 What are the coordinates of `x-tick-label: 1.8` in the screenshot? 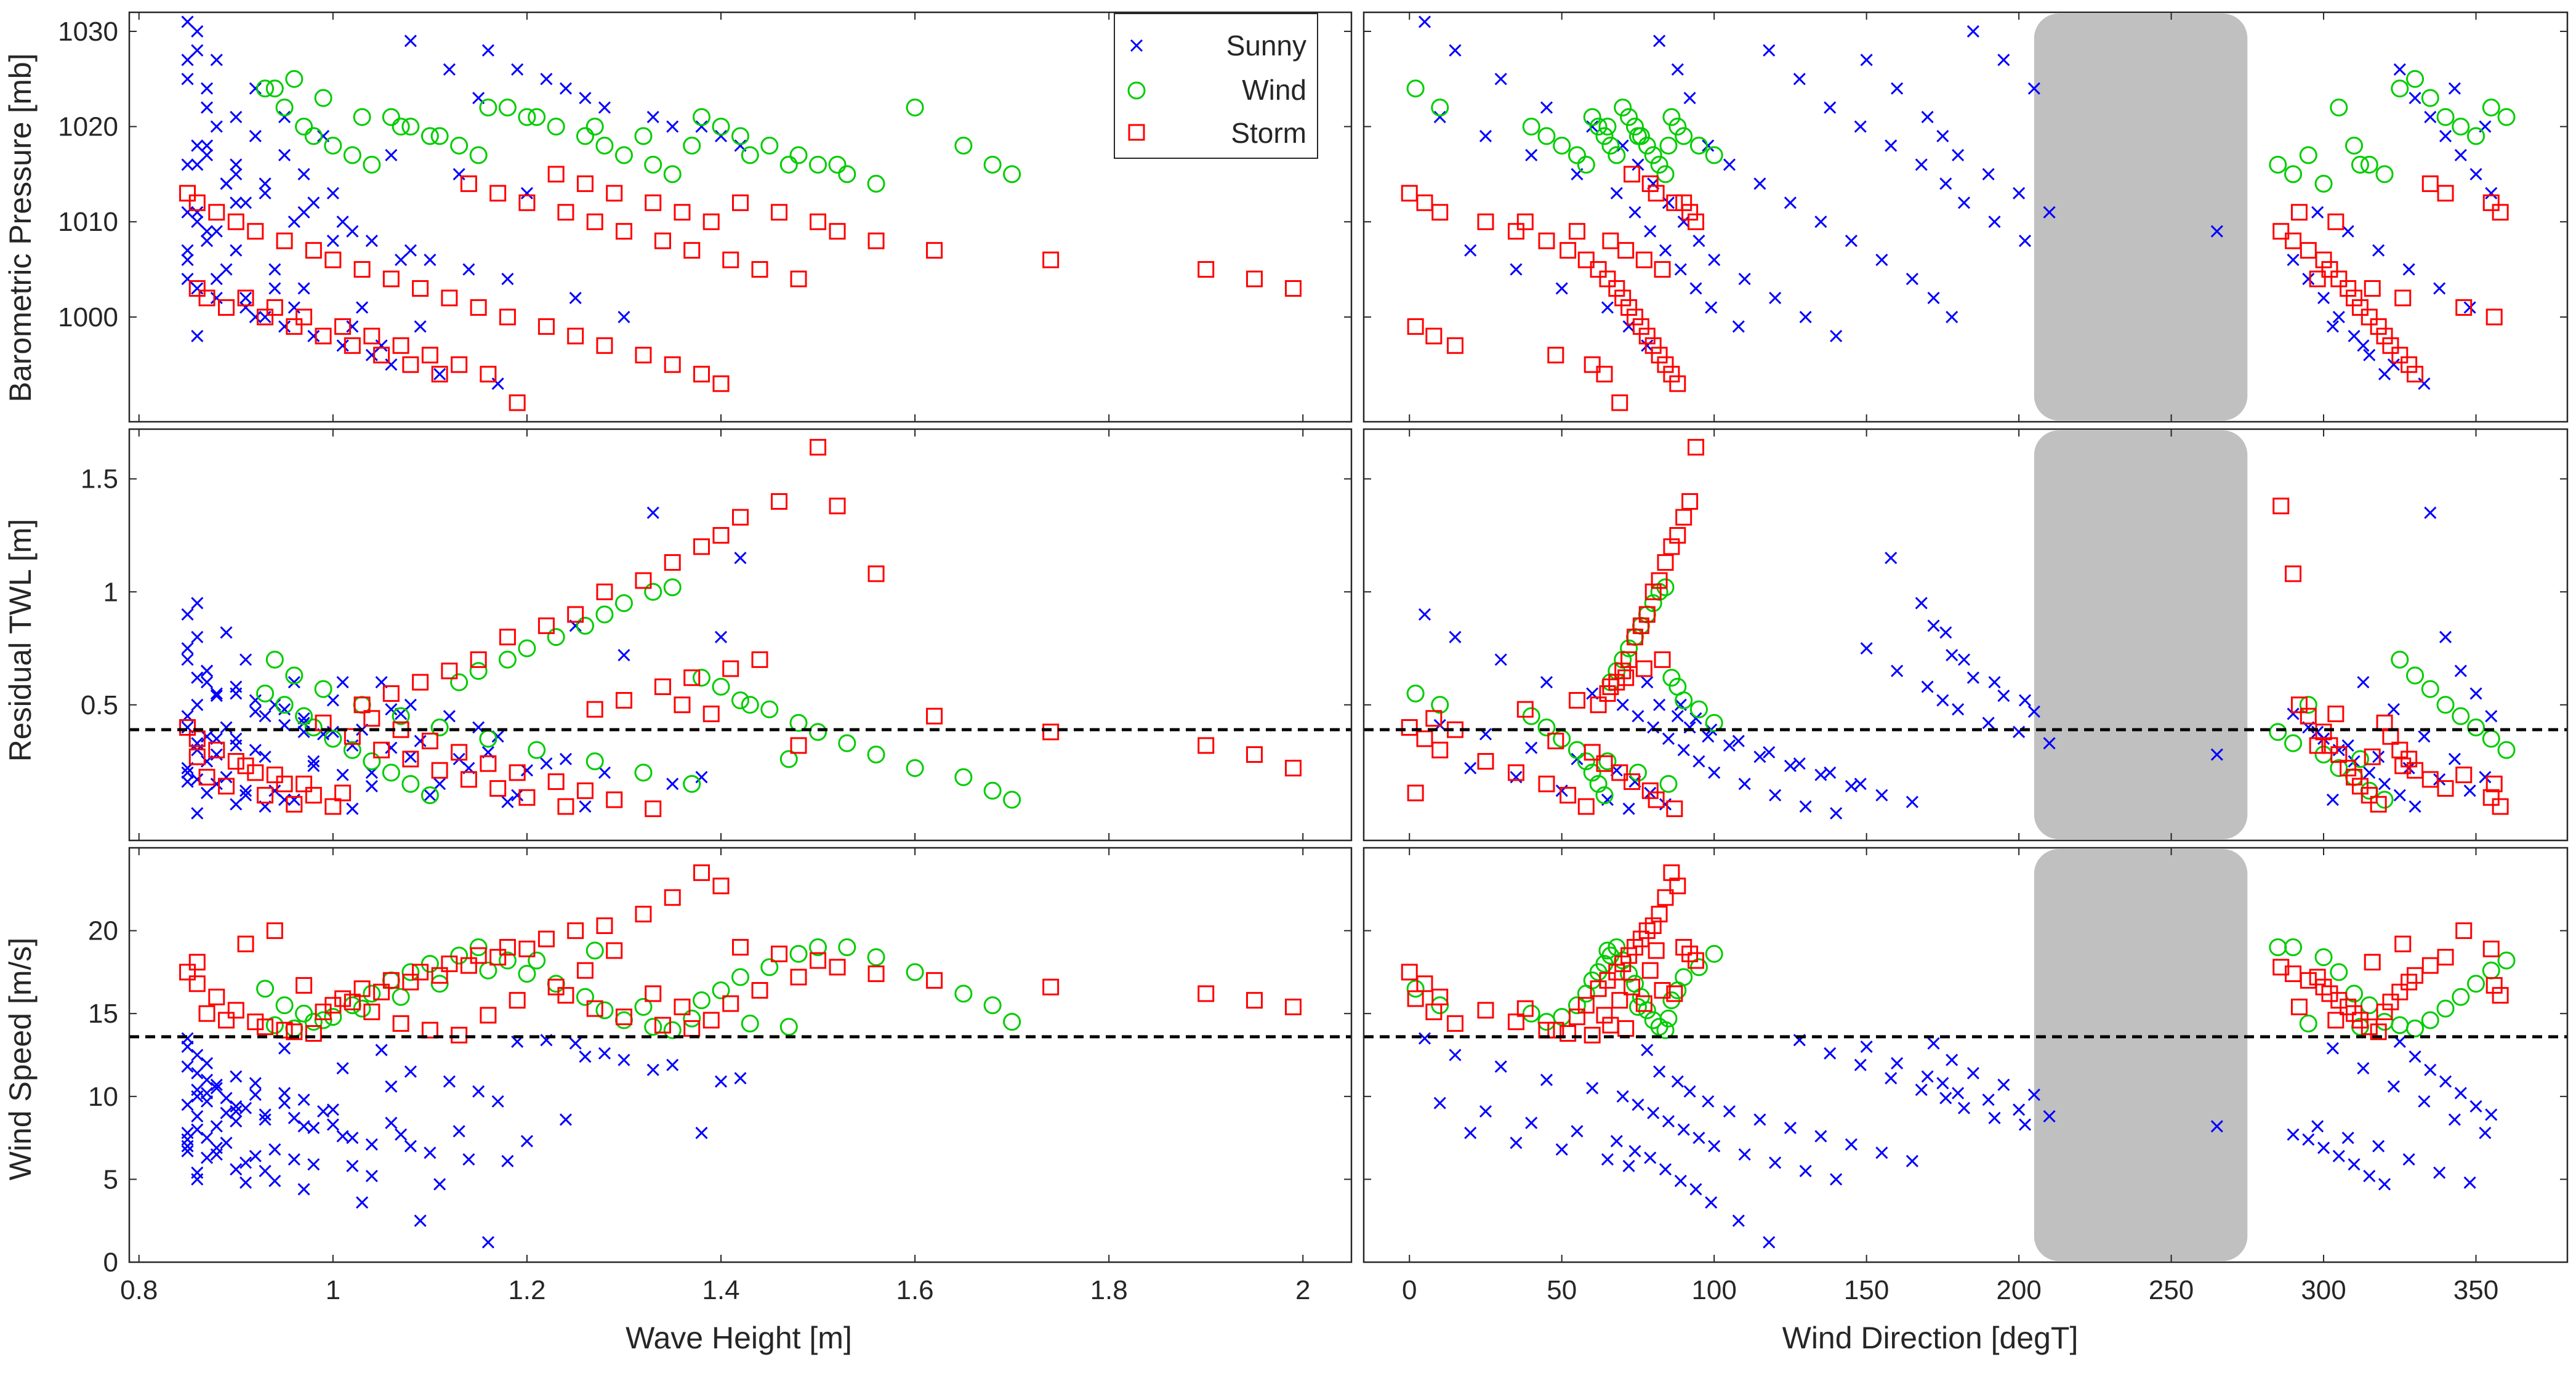 It's located at (1109, 1290).